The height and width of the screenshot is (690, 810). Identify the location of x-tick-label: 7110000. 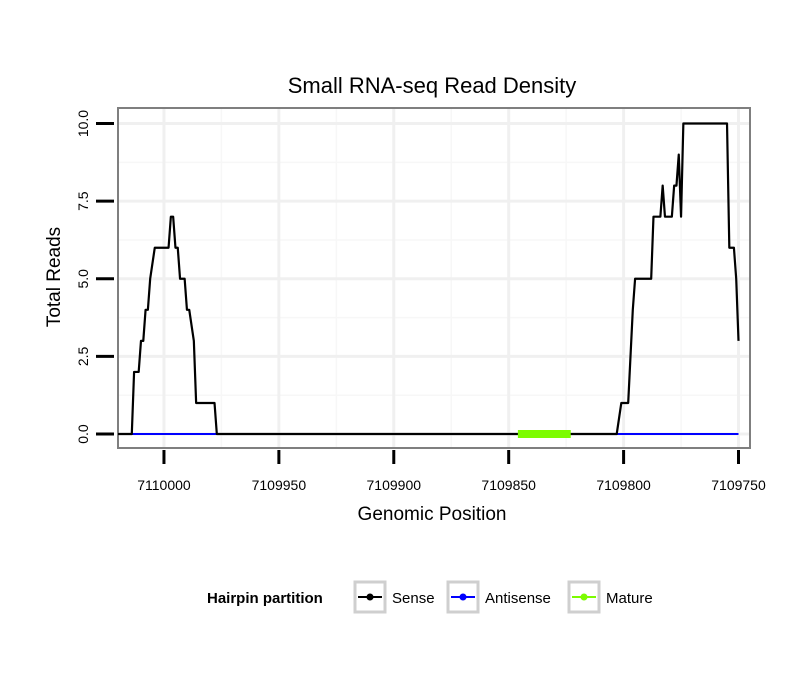
(164, 485).